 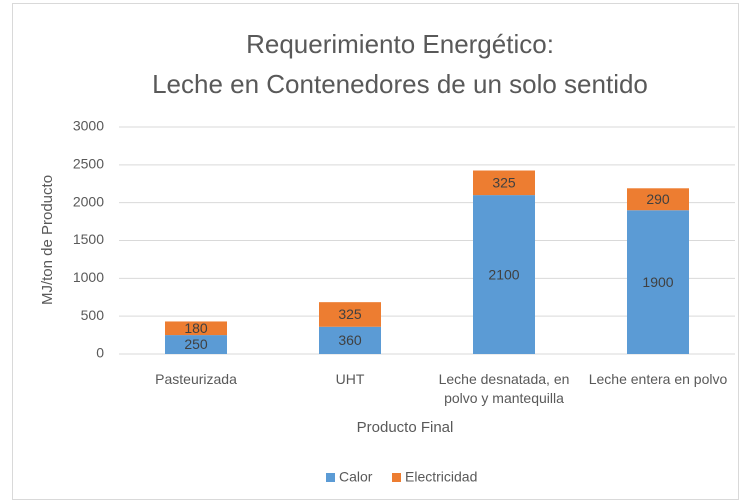 What do you see at coordinates (88, 277) in the screenshot?
I see `y-tick-label: 1000` at bounding box center [88, 277].